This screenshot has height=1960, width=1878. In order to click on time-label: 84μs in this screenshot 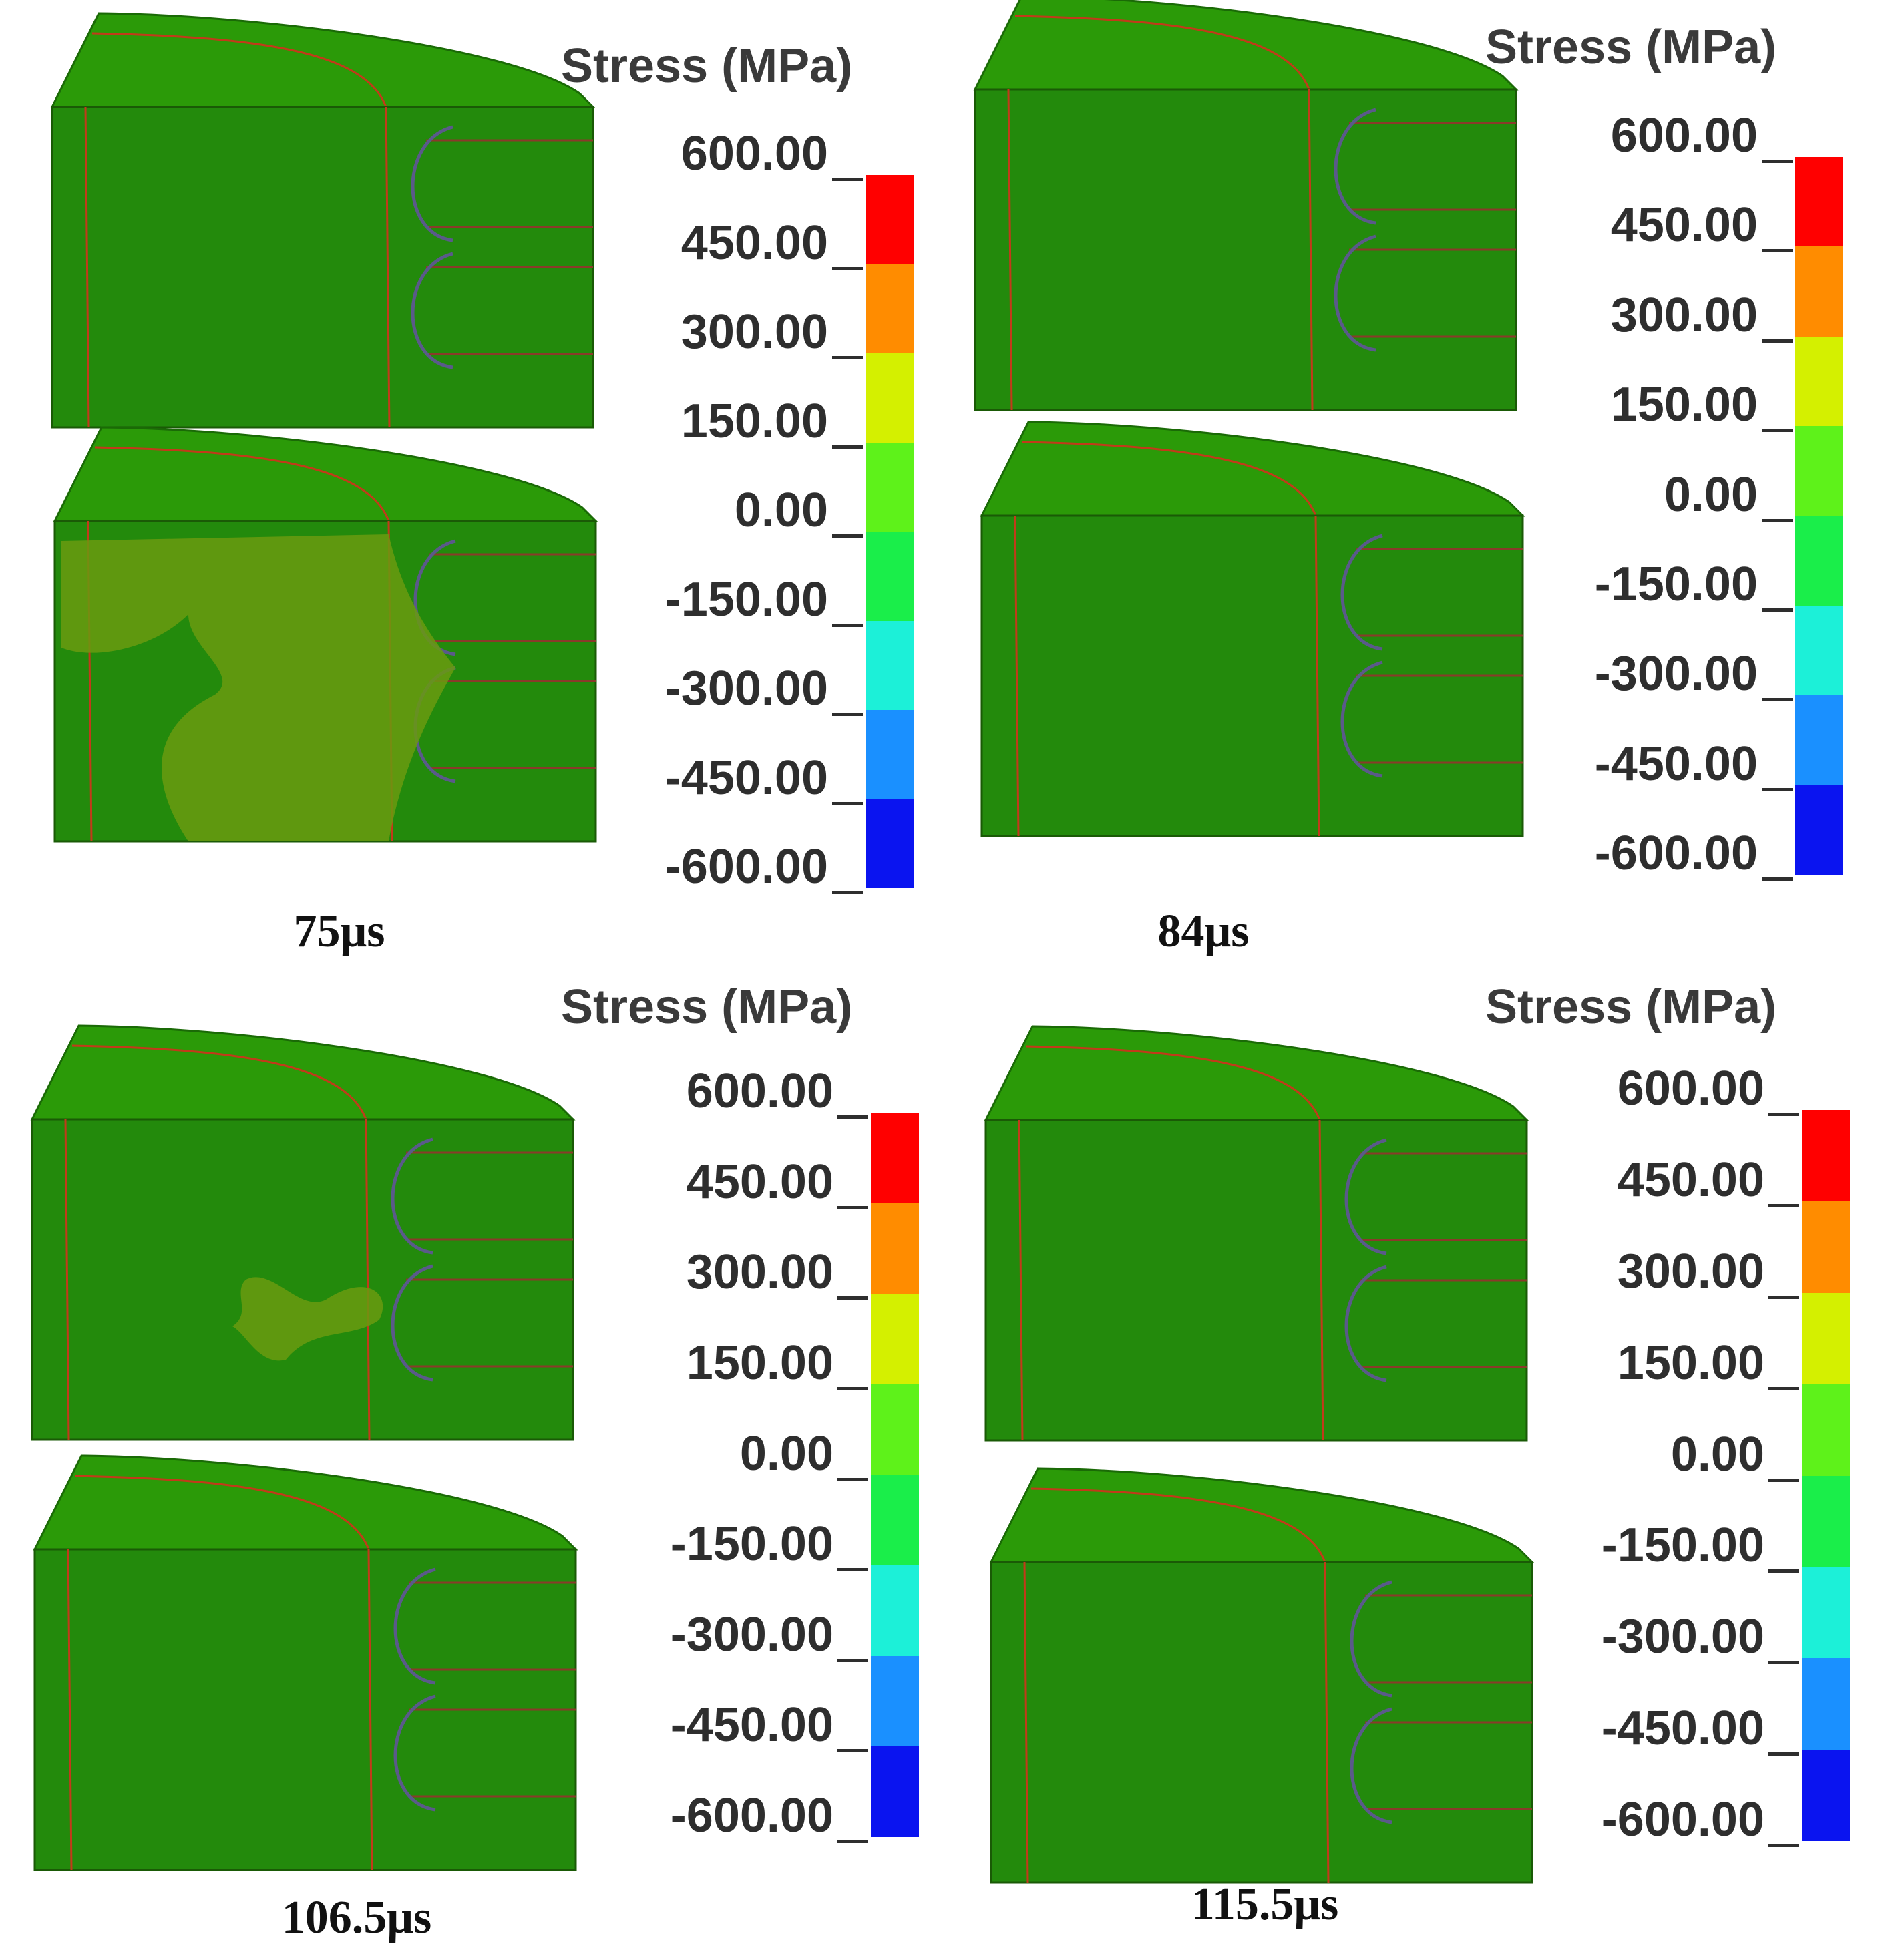, I will do `click(1203, 931)`.